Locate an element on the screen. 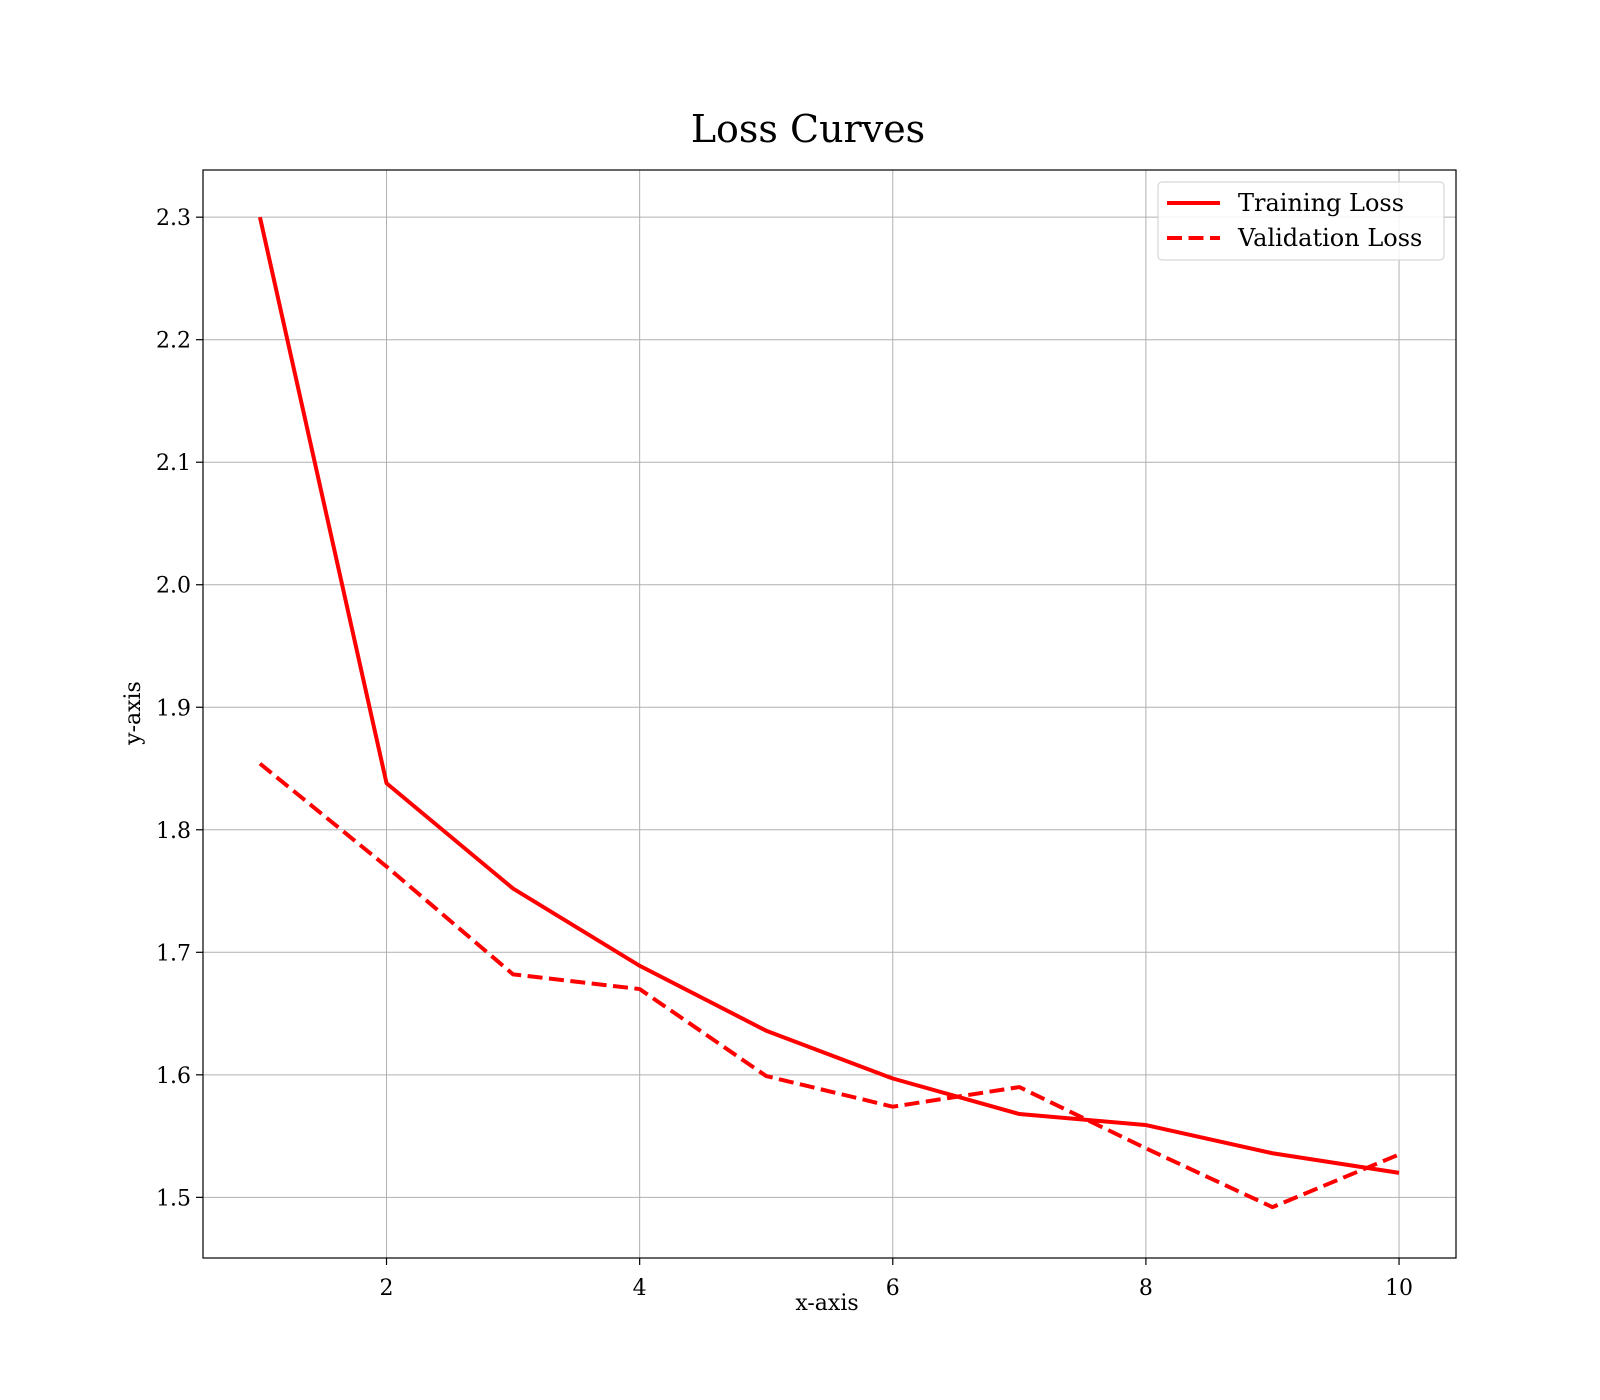 The width and height of the screenshot is (1600, 1400). chart-title: Loss Curves is located at coordinates (808, 129).